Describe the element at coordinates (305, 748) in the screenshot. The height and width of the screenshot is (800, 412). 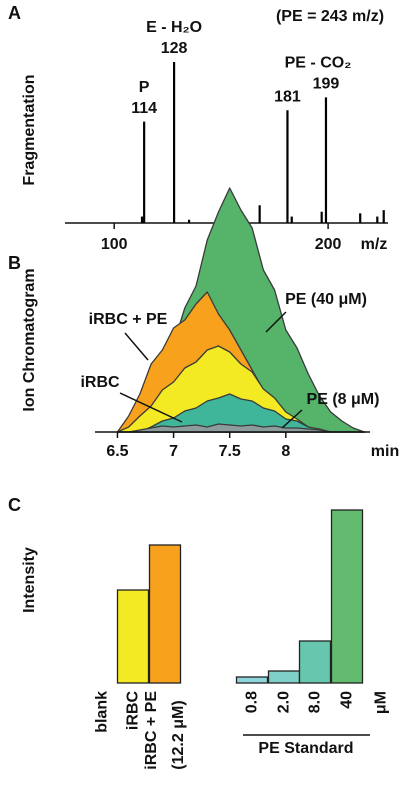
I see `group-label: PE Standard` at that location.